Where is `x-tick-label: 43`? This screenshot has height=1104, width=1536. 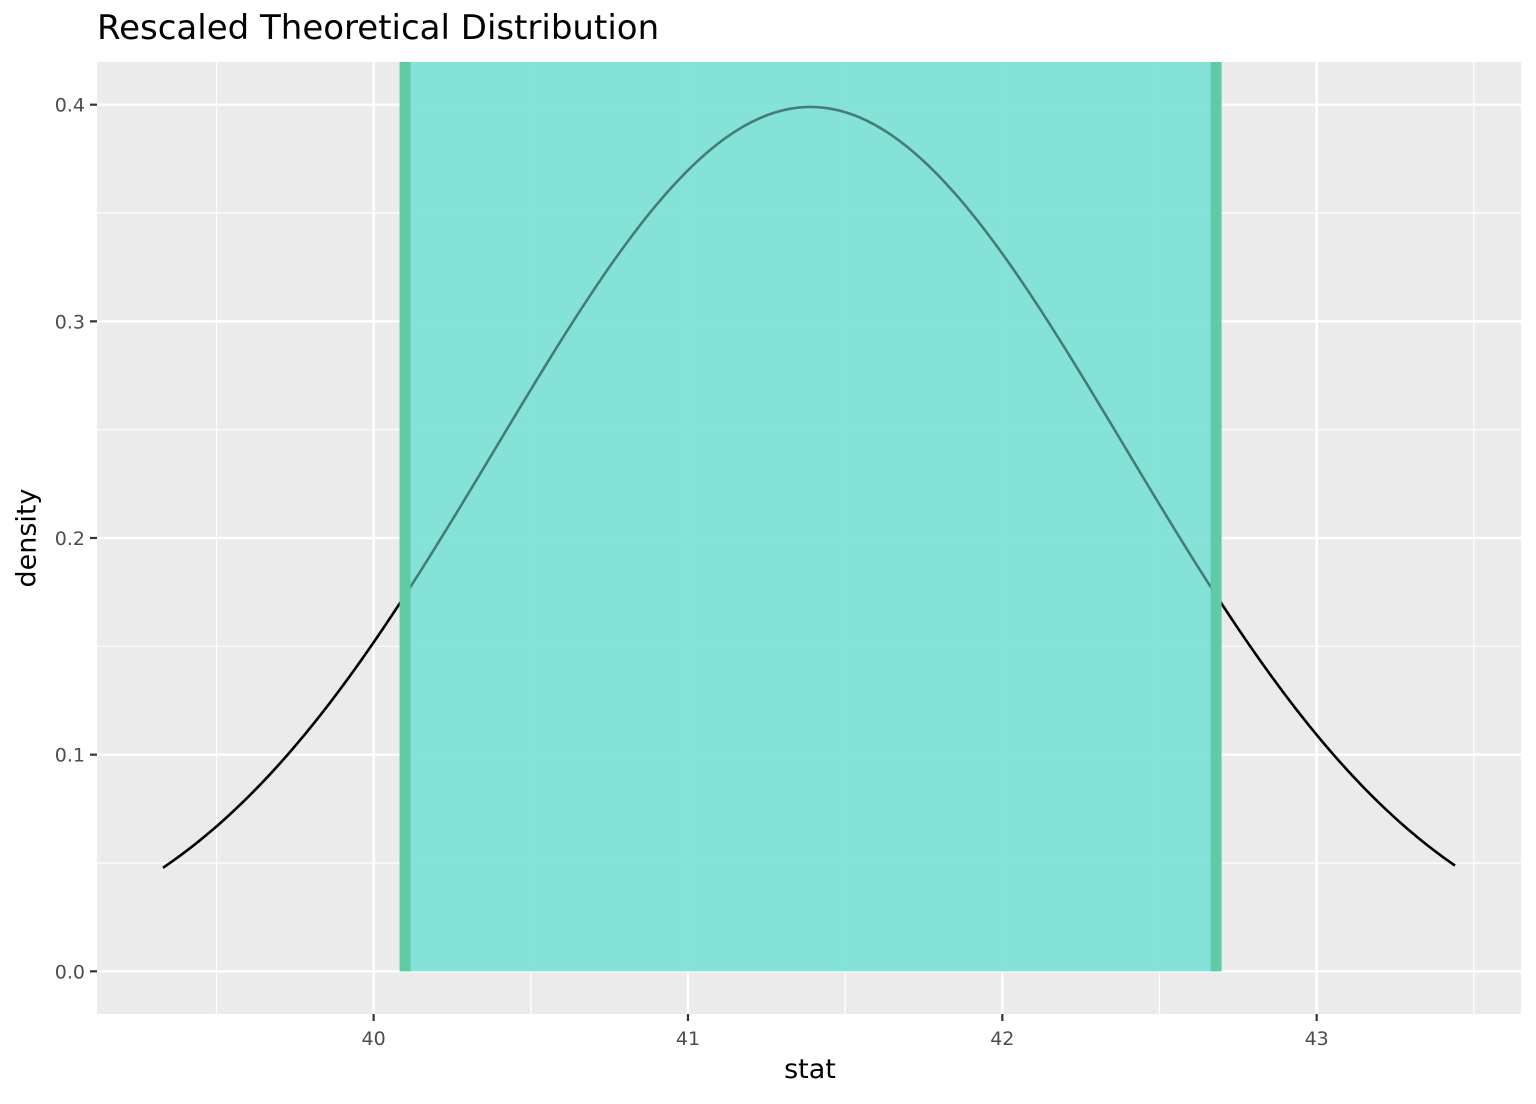 x-tick-label: 43 is located at coordinates (1317, 1039).